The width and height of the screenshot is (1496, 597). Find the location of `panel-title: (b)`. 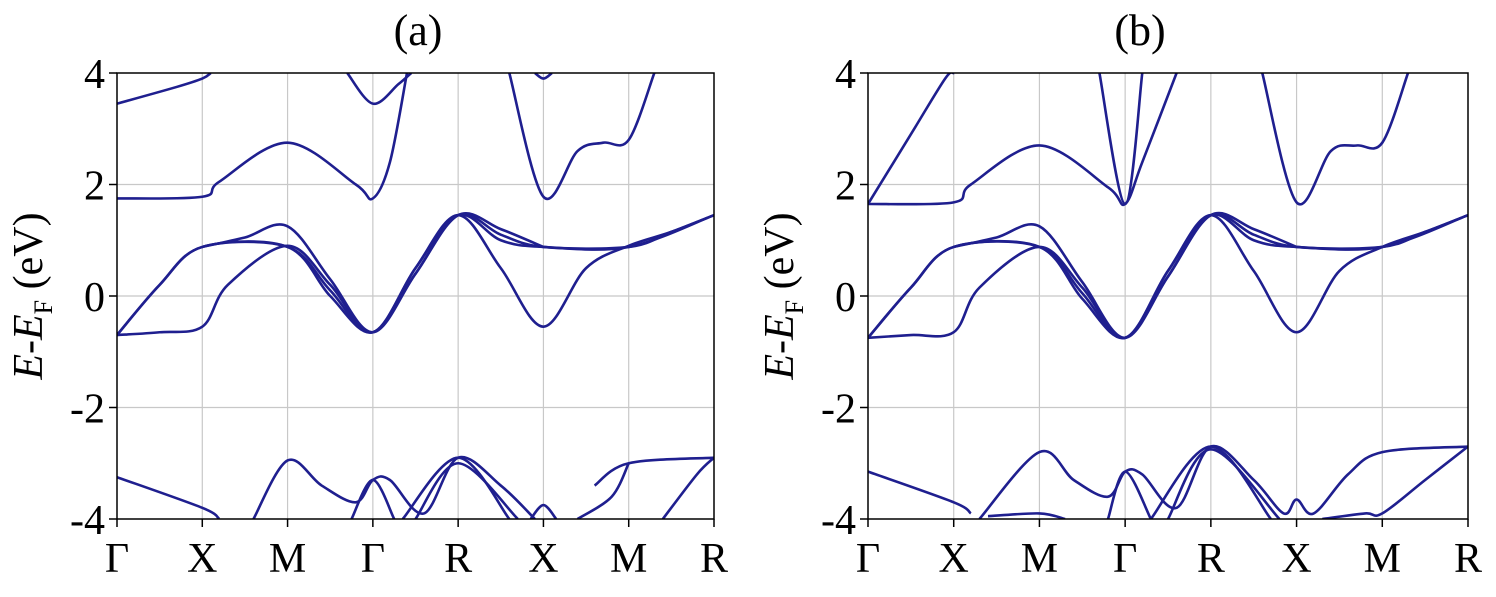

panel-title: (b) is located at coordinates (1139, 30).